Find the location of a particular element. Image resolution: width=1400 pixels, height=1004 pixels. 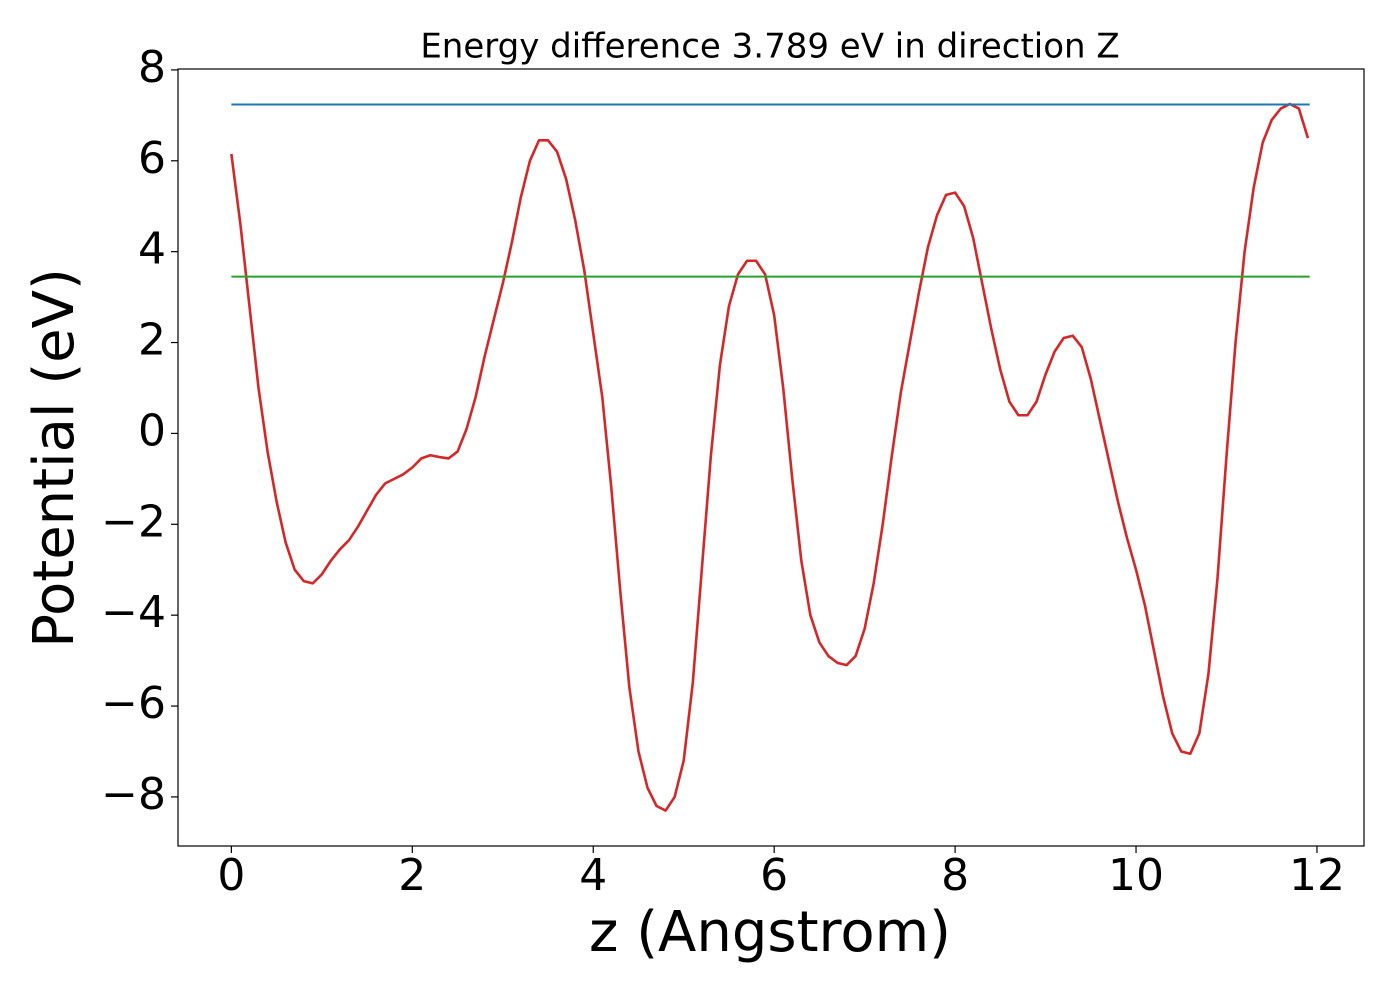

x-tick-label: 0 is located at coordinates (231, 875).